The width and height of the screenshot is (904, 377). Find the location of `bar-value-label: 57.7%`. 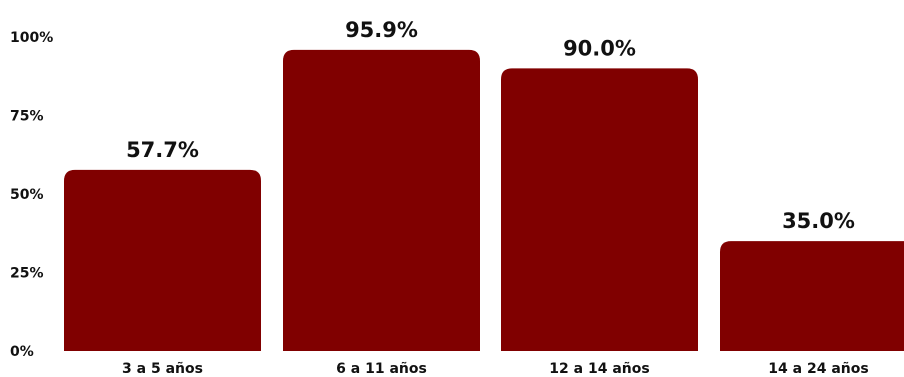

bar-value-label: 57.7% is located at coordinates (162, 150).